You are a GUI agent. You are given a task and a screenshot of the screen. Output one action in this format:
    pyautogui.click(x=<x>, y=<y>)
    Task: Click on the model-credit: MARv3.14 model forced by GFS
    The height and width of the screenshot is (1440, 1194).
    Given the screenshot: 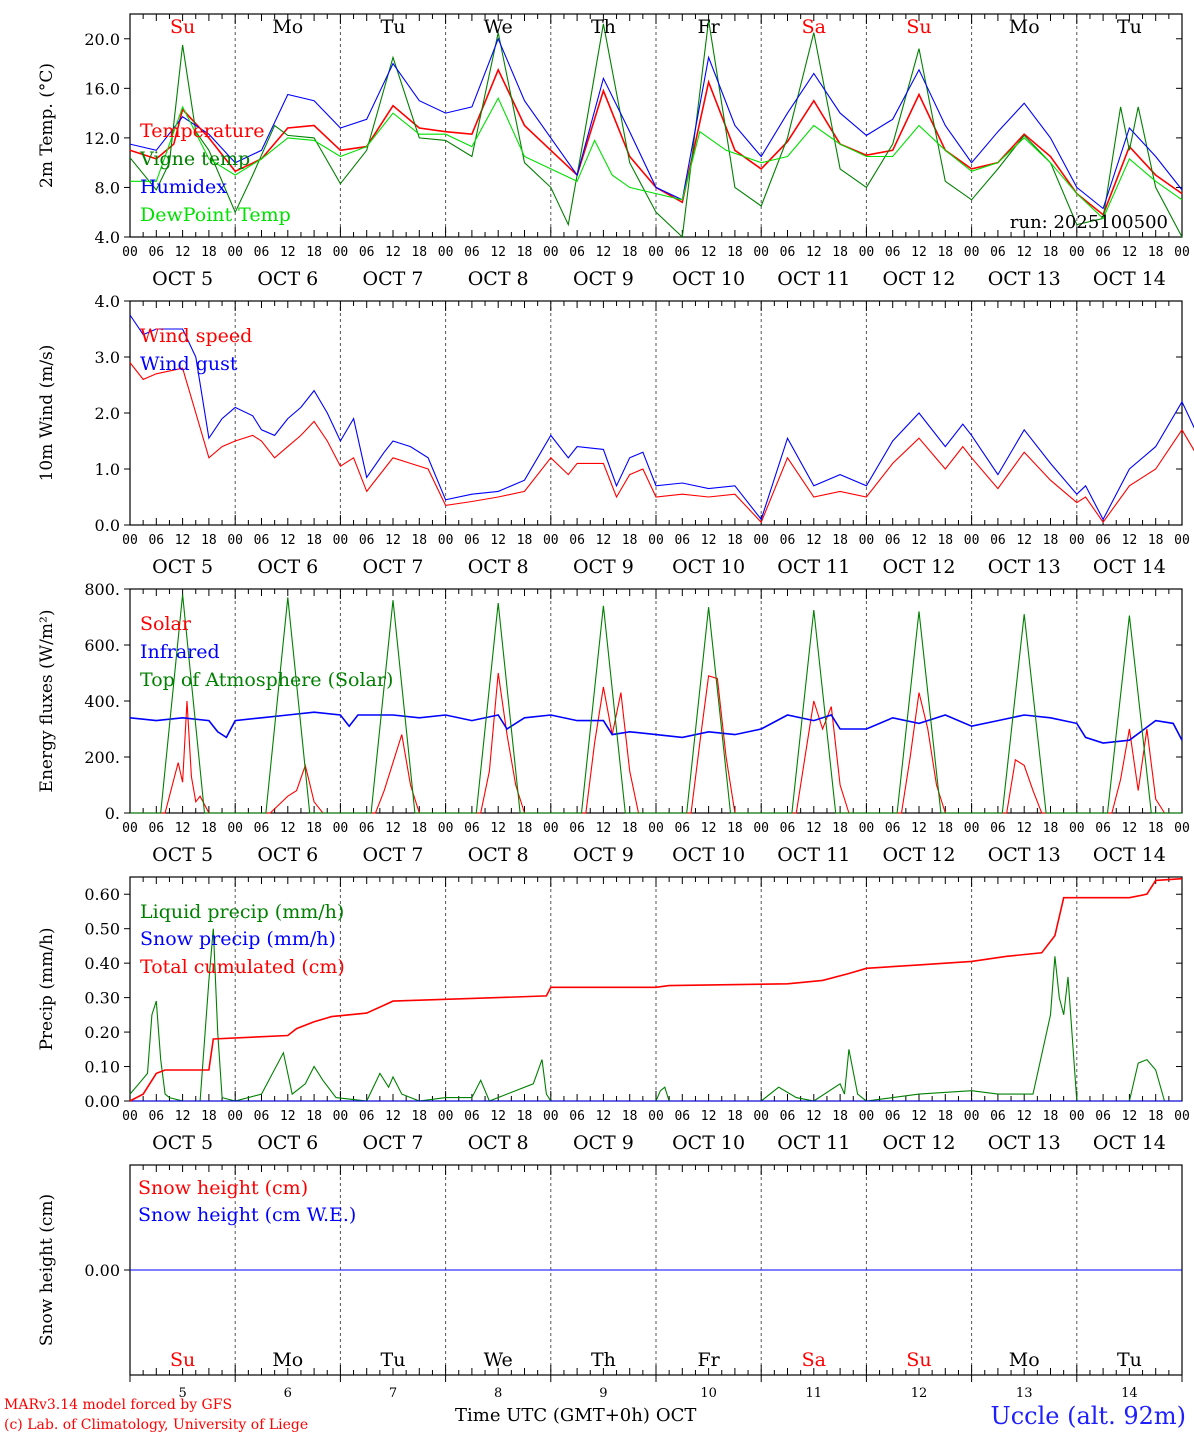 What is the action you would take?
    pyautogui.click(x=118, y=1405)
    